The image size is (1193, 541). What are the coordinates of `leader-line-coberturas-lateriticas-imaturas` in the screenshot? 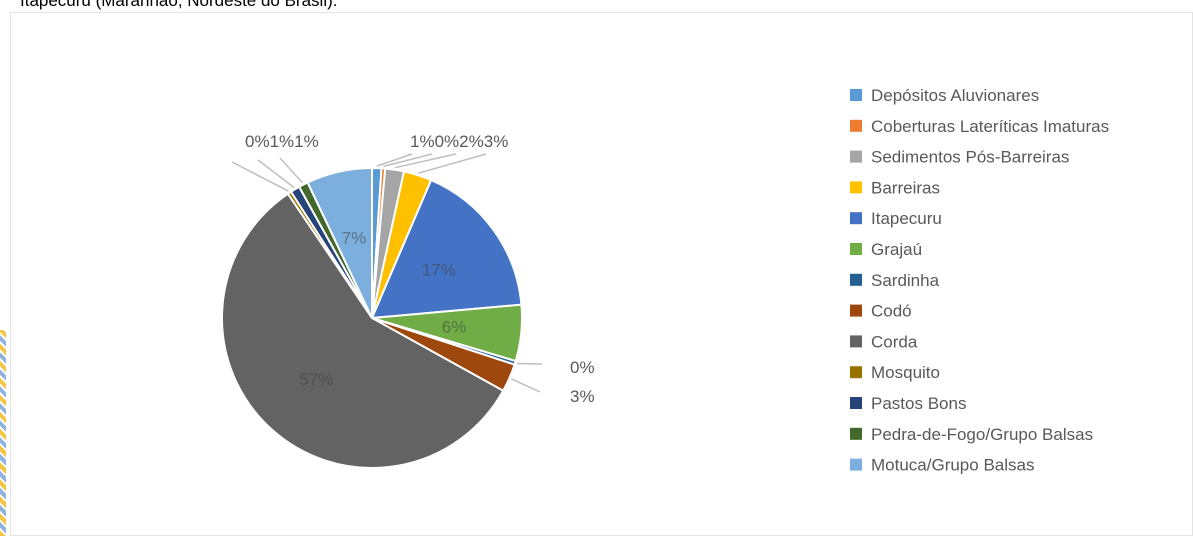 It's located at (408, 160).